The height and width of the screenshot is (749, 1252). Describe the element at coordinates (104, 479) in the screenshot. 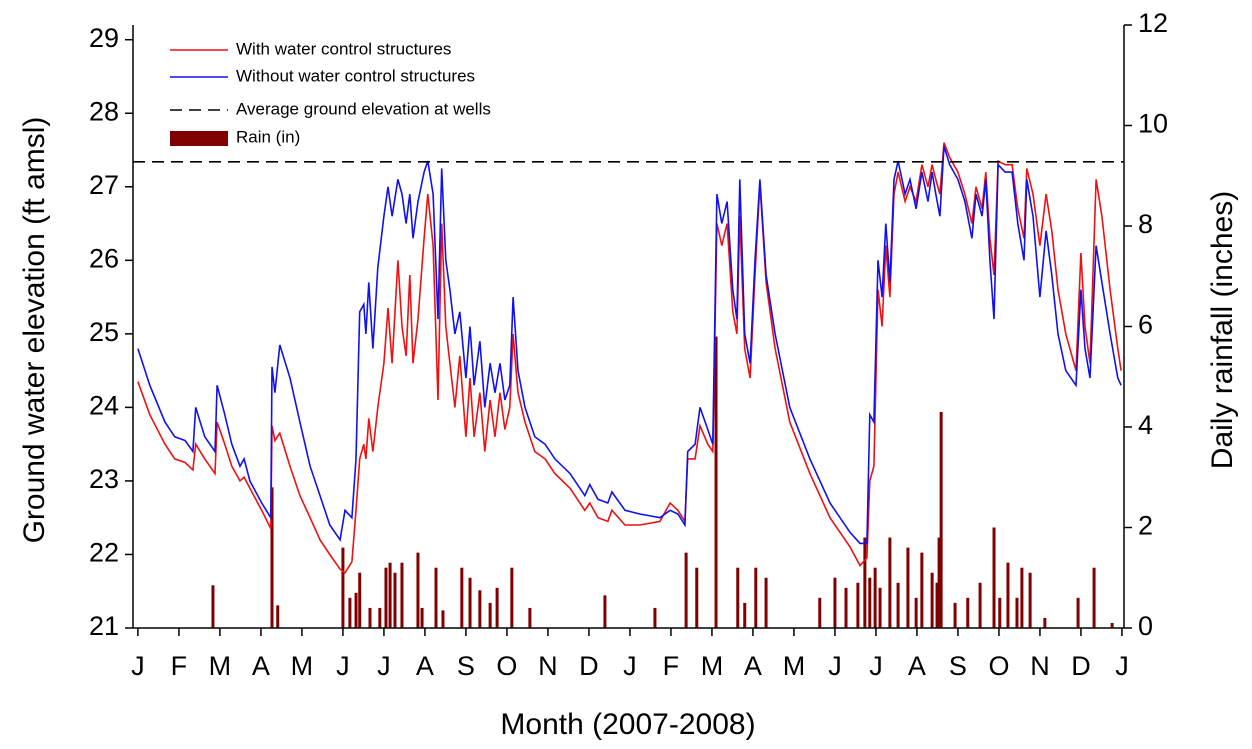

I see `y-tick-label: 23` at that location.